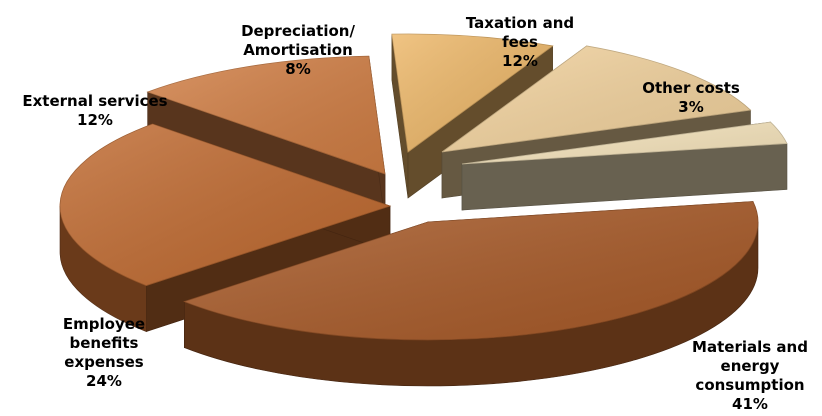 The image size is (822, 416). I want to click on slice-value-label: 3%, so click(690, 107).